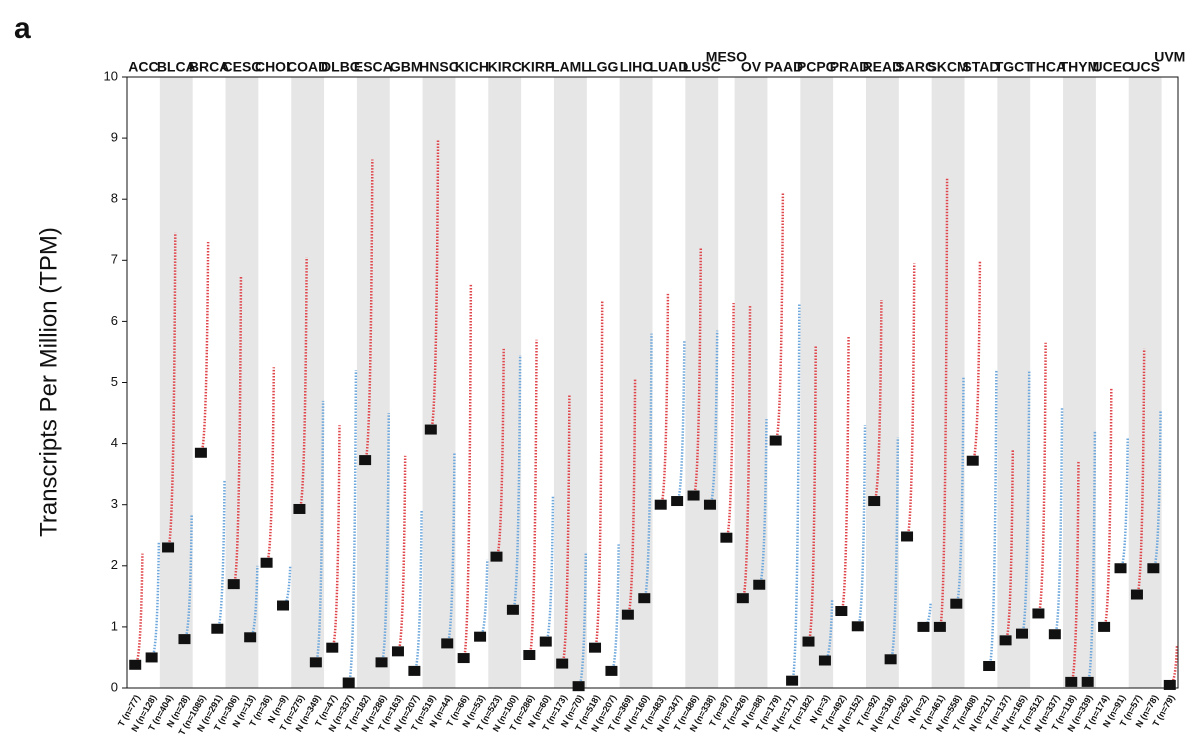 The width and height of the screenshot is (1195, 749). What do you see at coordinates (726, 57) in the screenshot?
I see `cancer-label: MESO` at bounding box center [726, 57].